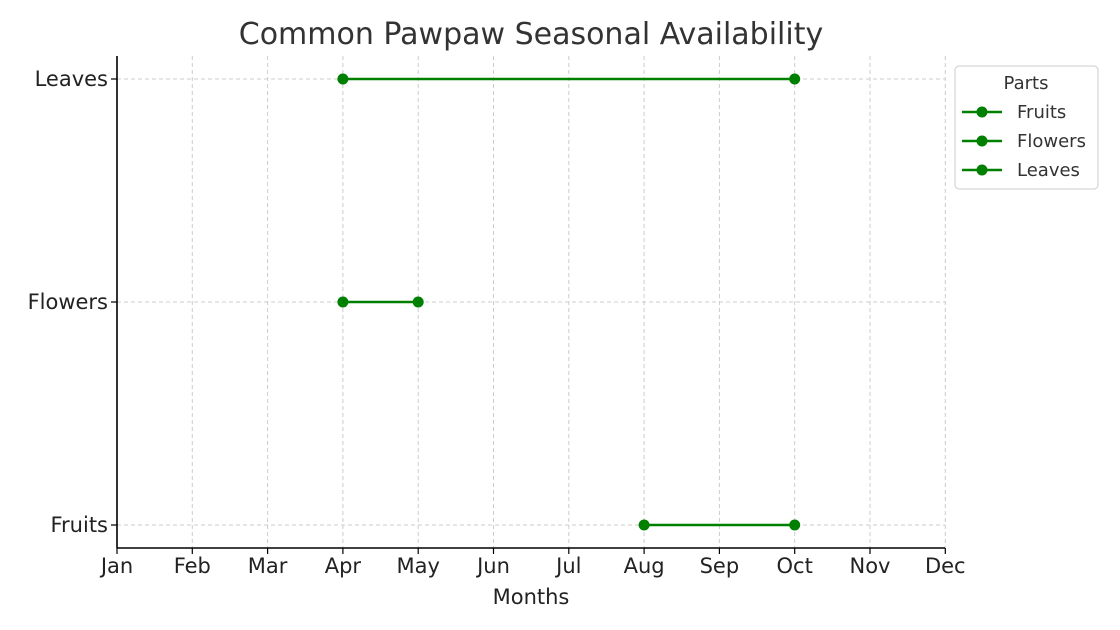 The height and width of the screenshot is (630, 1120). I want to click on x-tick-label: May, so click(417, 566).